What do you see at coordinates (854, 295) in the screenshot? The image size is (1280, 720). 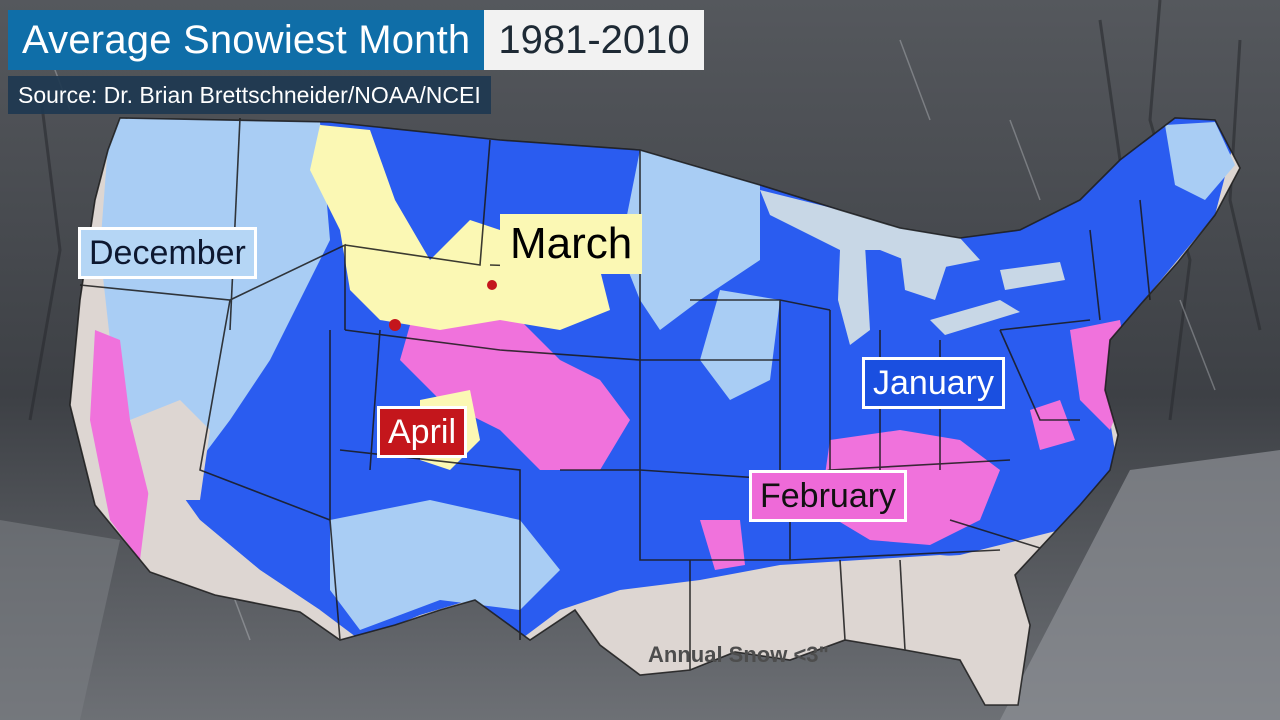 I see `lake-michigan` at bounding box center [854, 295].